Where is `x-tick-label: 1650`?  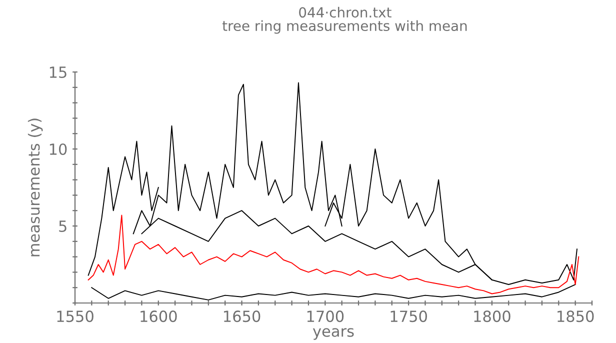 x-tick-label: 1650 is located at coordinates (242, 316).